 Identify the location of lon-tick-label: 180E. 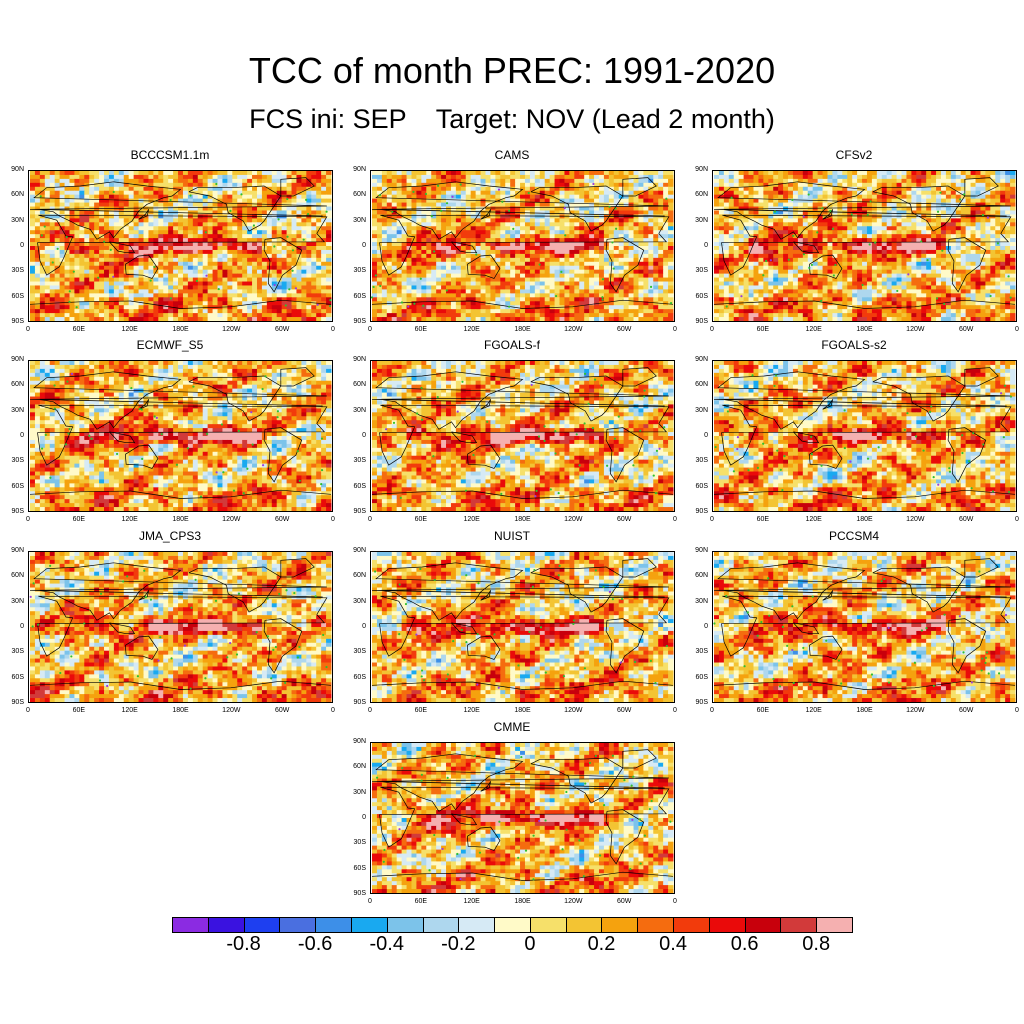
(181, 710).